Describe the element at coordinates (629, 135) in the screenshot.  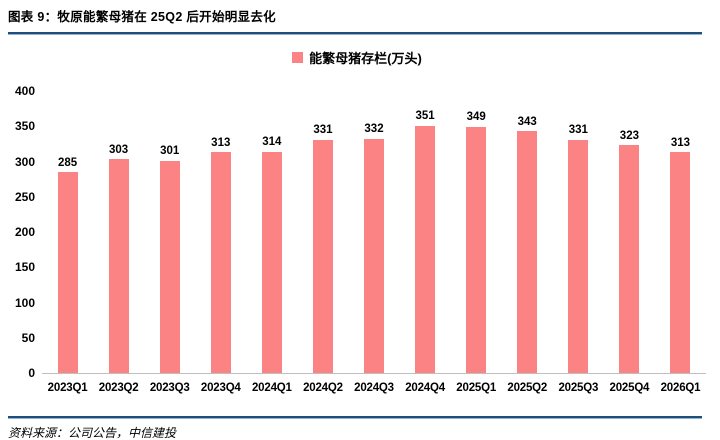
I see `bar-value-label: 323` at that location.